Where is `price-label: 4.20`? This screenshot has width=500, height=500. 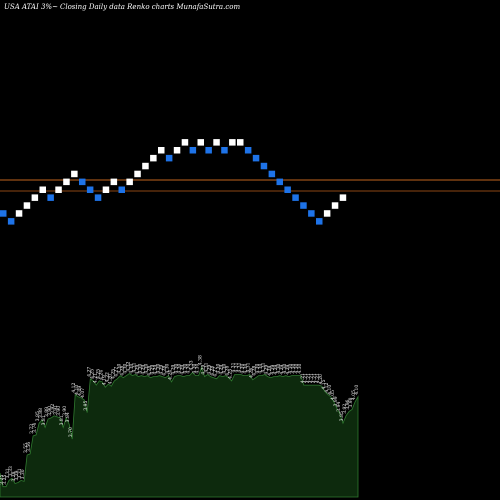 price-label: 4.20 is located at coordinates (321, 379).